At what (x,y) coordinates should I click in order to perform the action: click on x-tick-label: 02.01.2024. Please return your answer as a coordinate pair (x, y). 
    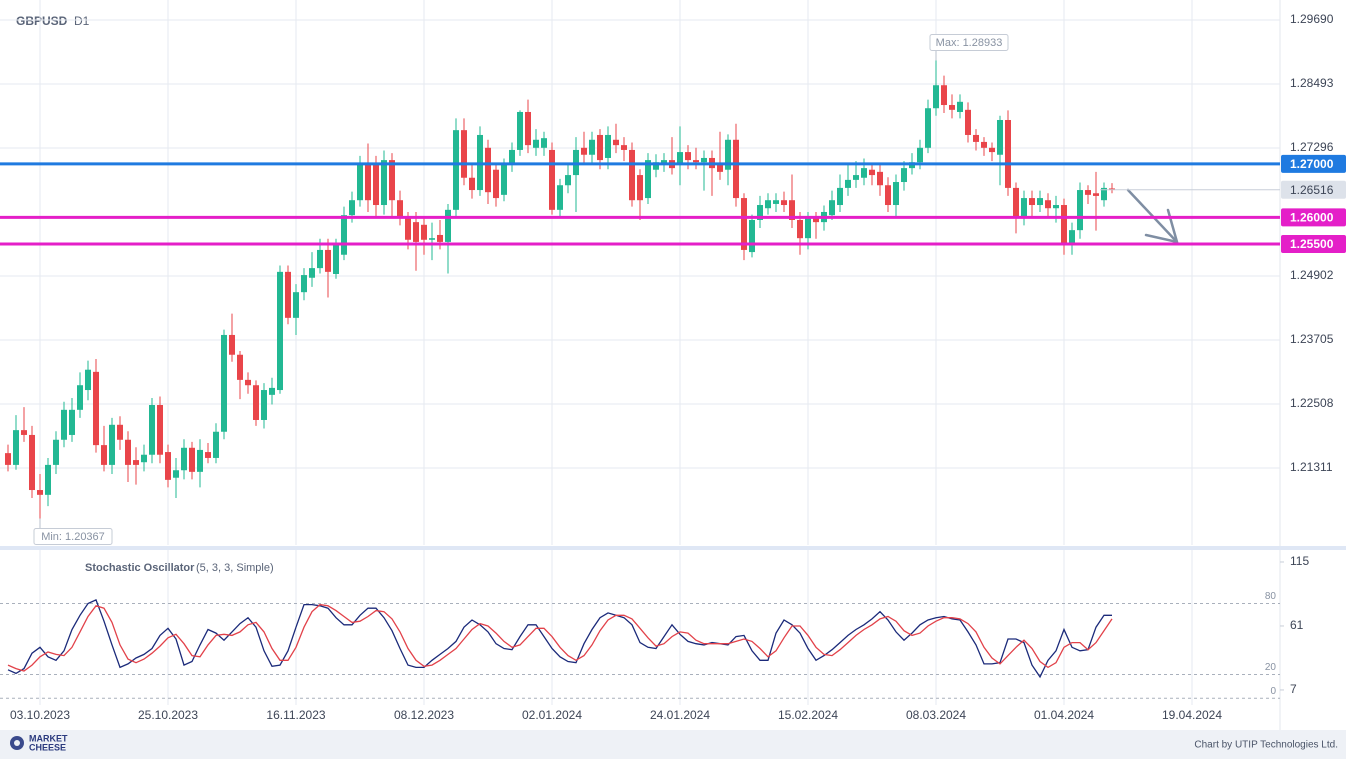
    Looking at the image, I should click on (552, 715).